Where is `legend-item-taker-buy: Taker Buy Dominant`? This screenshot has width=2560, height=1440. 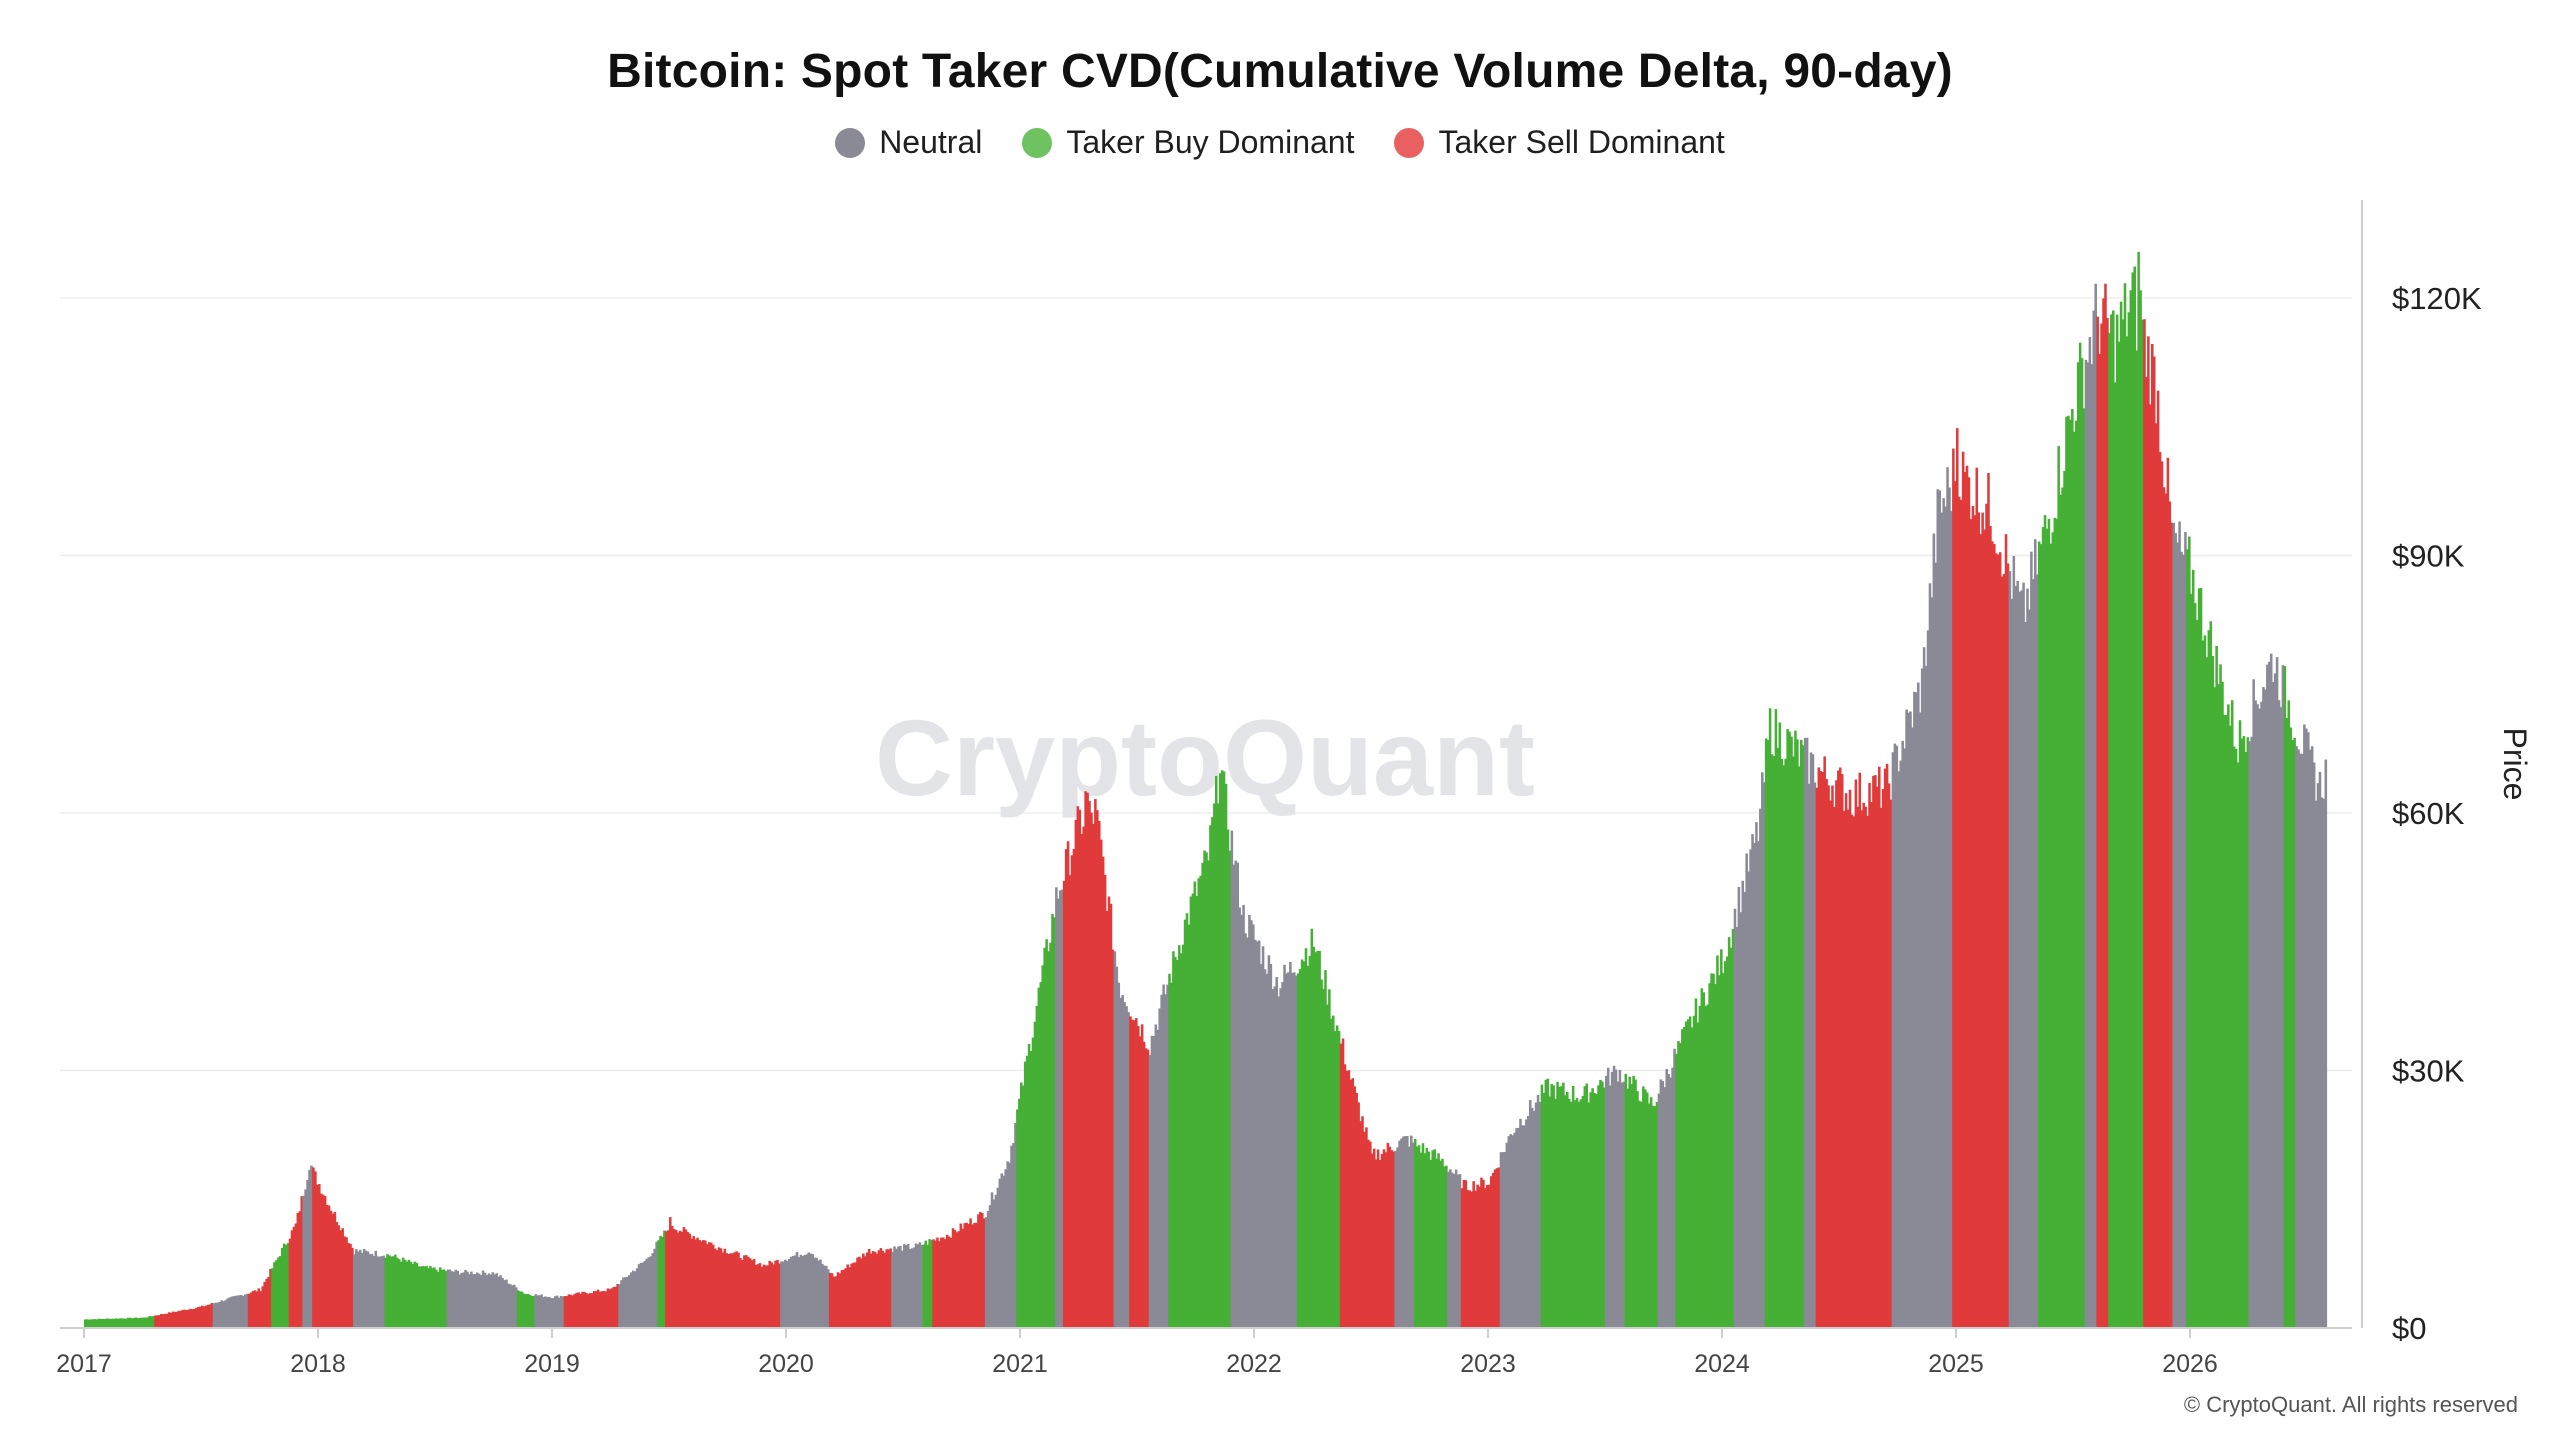
legend-item-taker-buy: Taker Buy Dominant is located at coordinates (1188, 142).